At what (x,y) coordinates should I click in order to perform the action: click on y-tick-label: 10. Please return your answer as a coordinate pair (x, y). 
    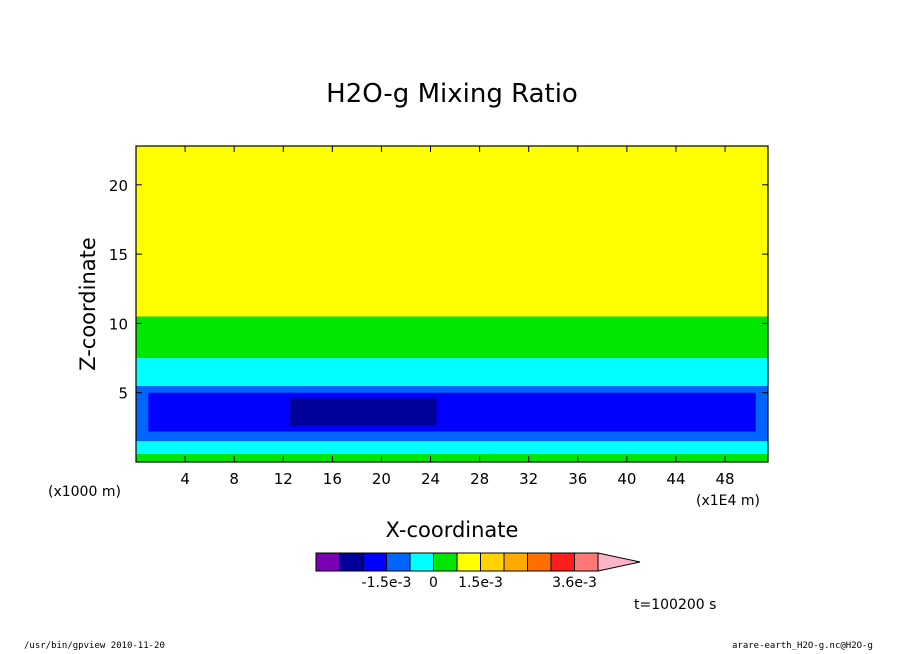
    Looking at the image, I should click on (118, 324).